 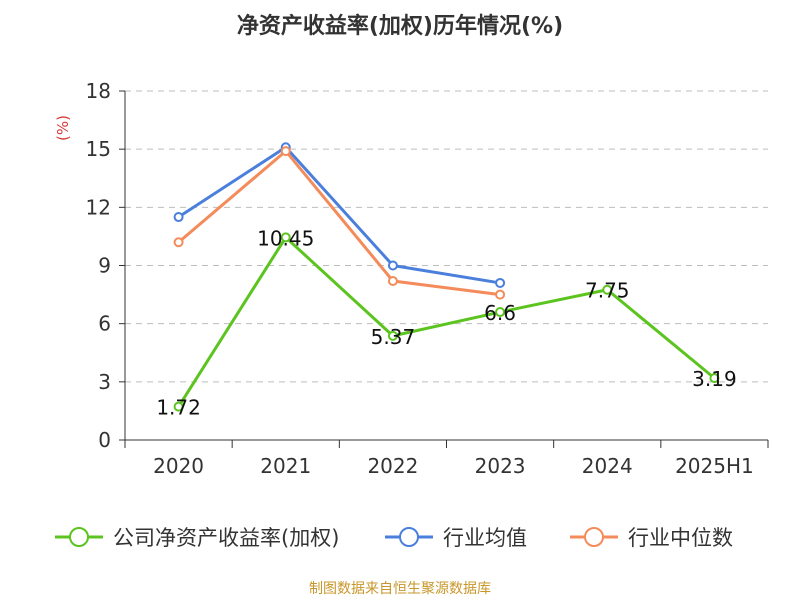 I want to click on y-tick-label: 18, so click(x=98, y=91).